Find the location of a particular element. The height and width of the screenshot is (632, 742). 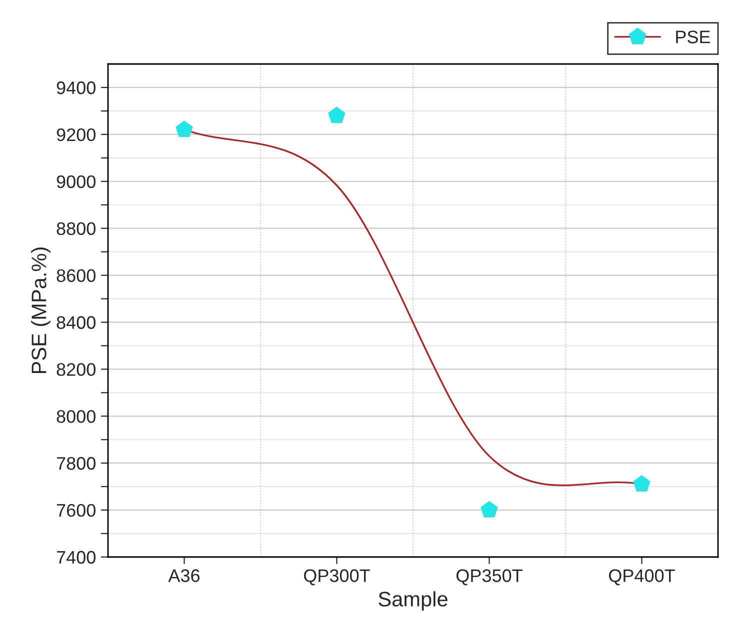

y-tick-label: 7800 is located at coordinates (76, 463).